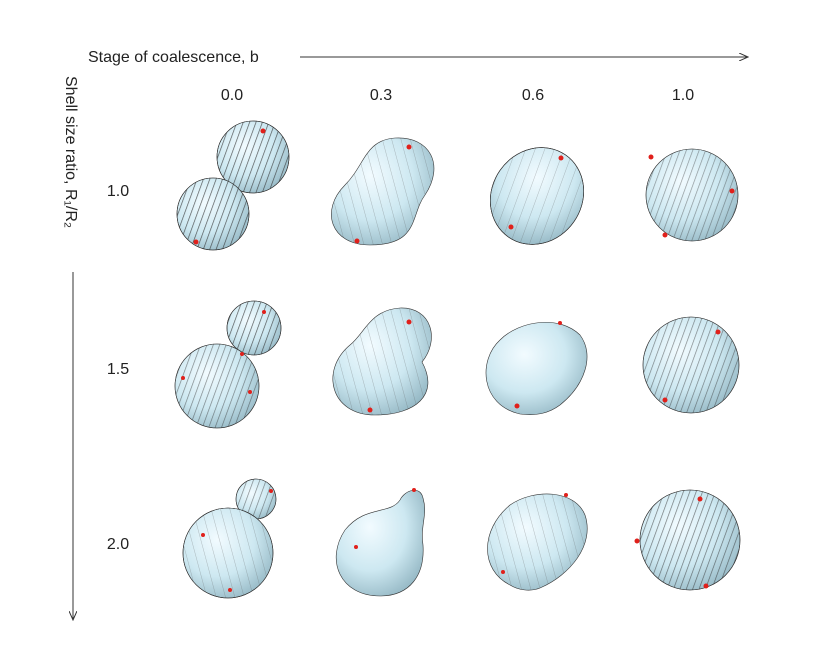 This screenshot has width=821, height=659. Describe the element at coordinates (118, 191) in the screenshot. I see `row-label: 1.0` at that location.